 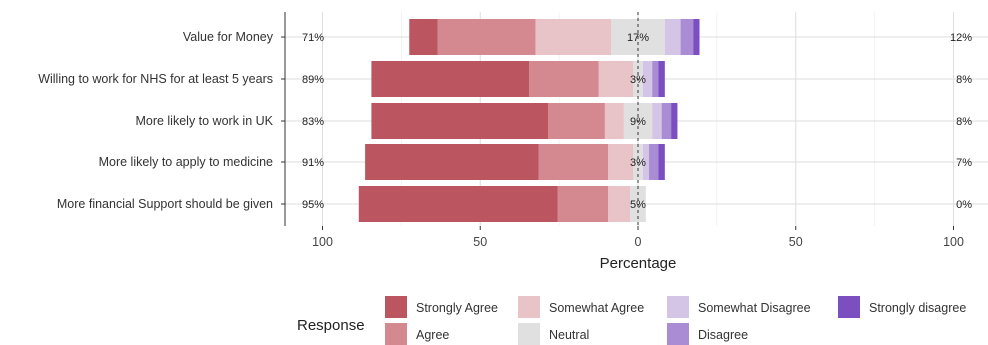 What do you see at coordinates (313, 122) in the screenshot?
I see `left-percent-label: 83%` at bounding box center [313, 122].